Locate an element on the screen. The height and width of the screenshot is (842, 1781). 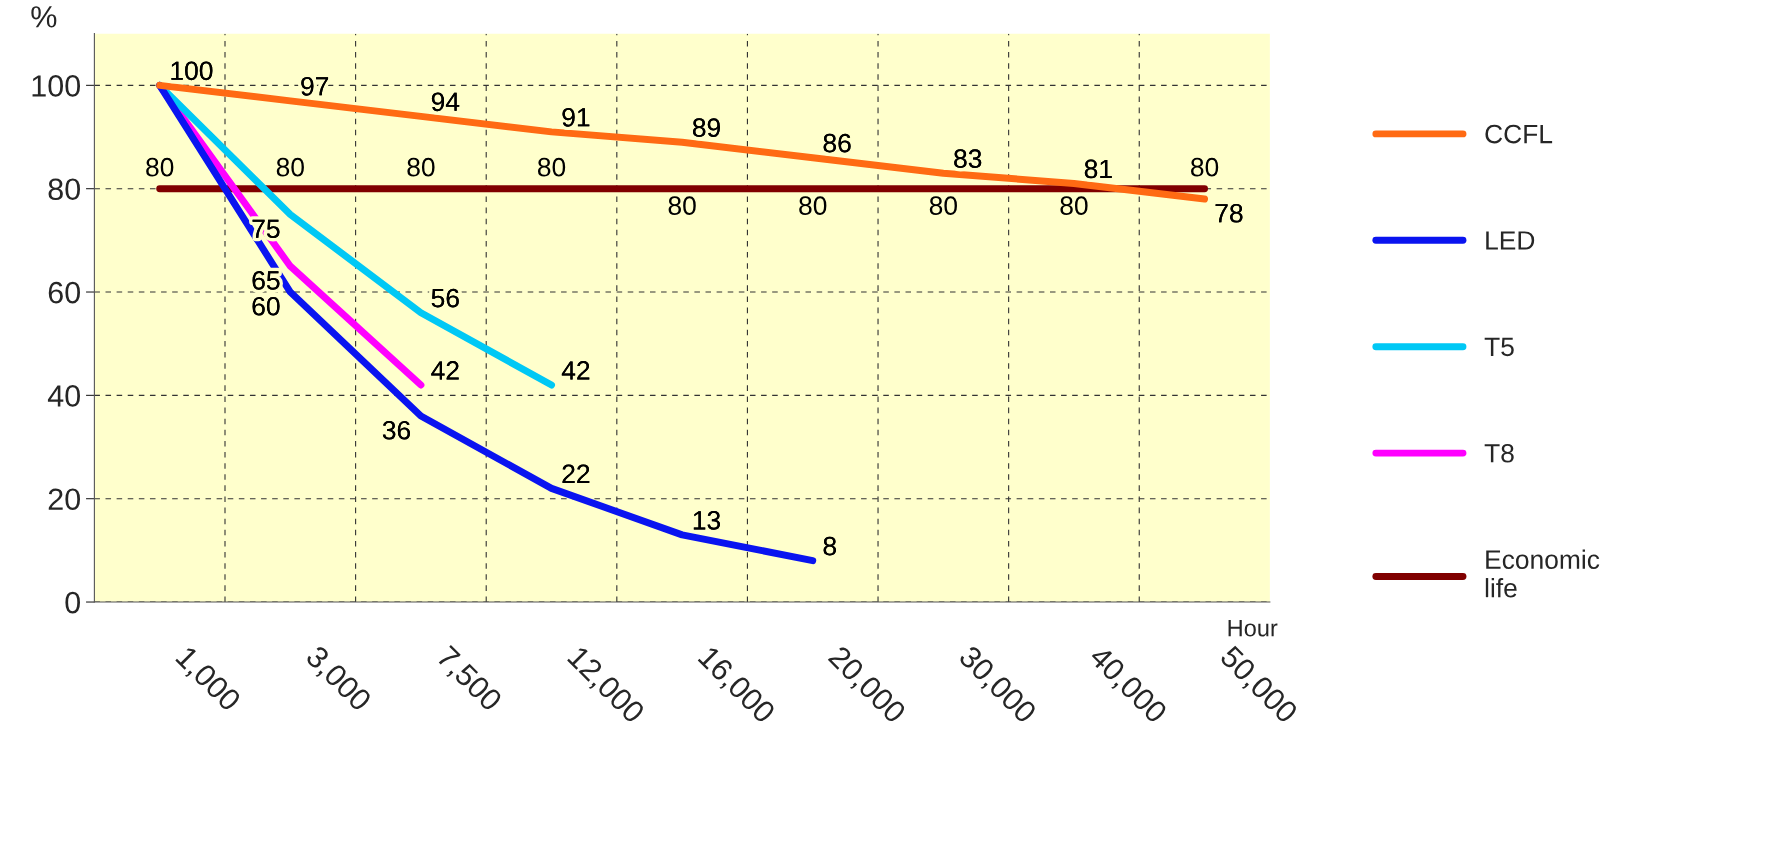
data-label: 36 is located at coordinates (396, 430).